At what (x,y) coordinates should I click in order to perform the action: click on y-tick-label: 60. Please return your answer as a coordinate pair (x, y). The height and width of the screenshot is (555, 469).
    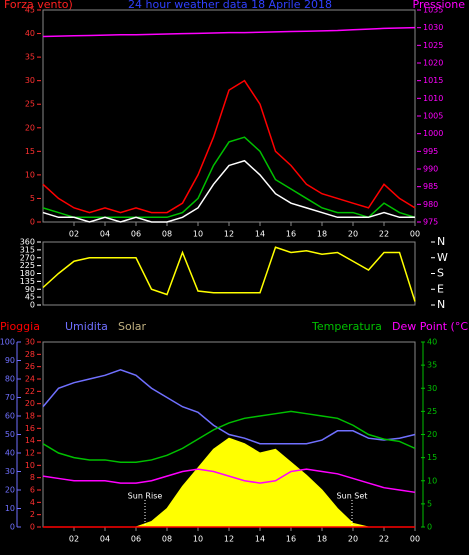
    Looking at the image, I should click on (10, 416).